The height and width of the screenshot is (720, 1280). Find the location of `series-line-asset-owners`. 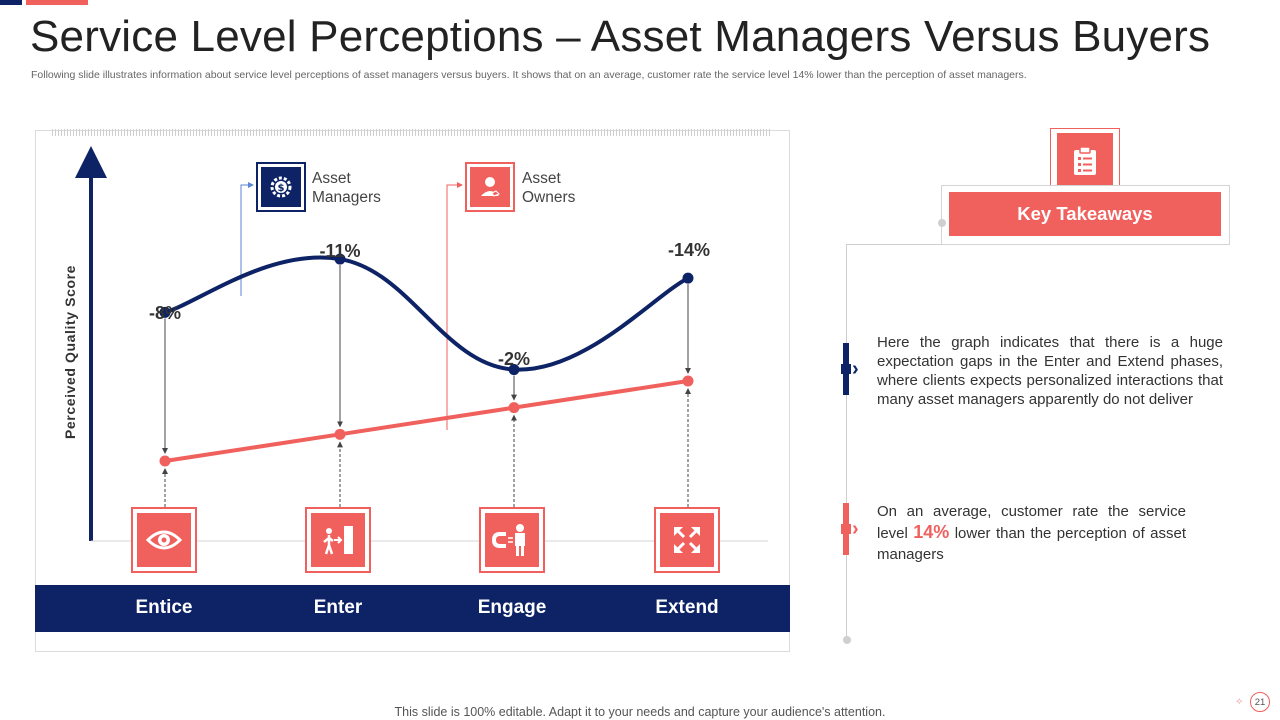

series-line-asset-owners is located at coordinates (426, 420).